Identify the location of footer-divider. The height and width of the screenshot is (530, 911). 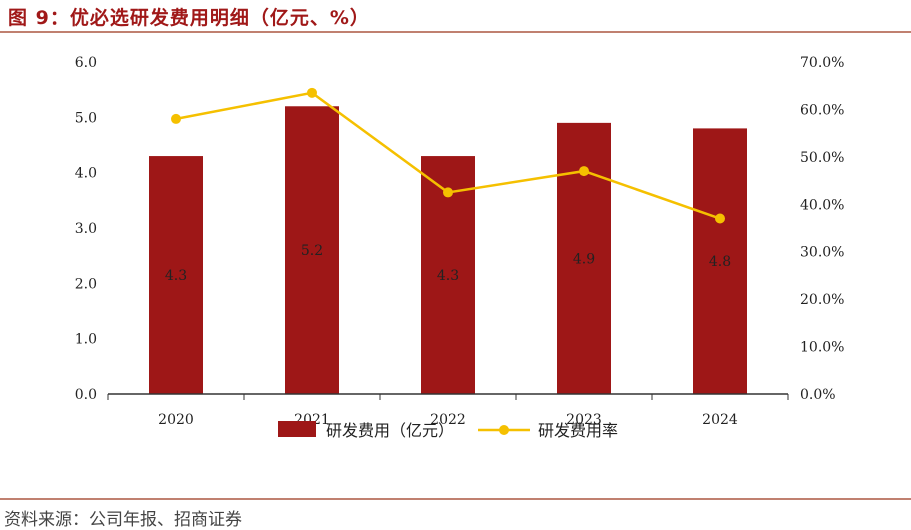
(455, 499).